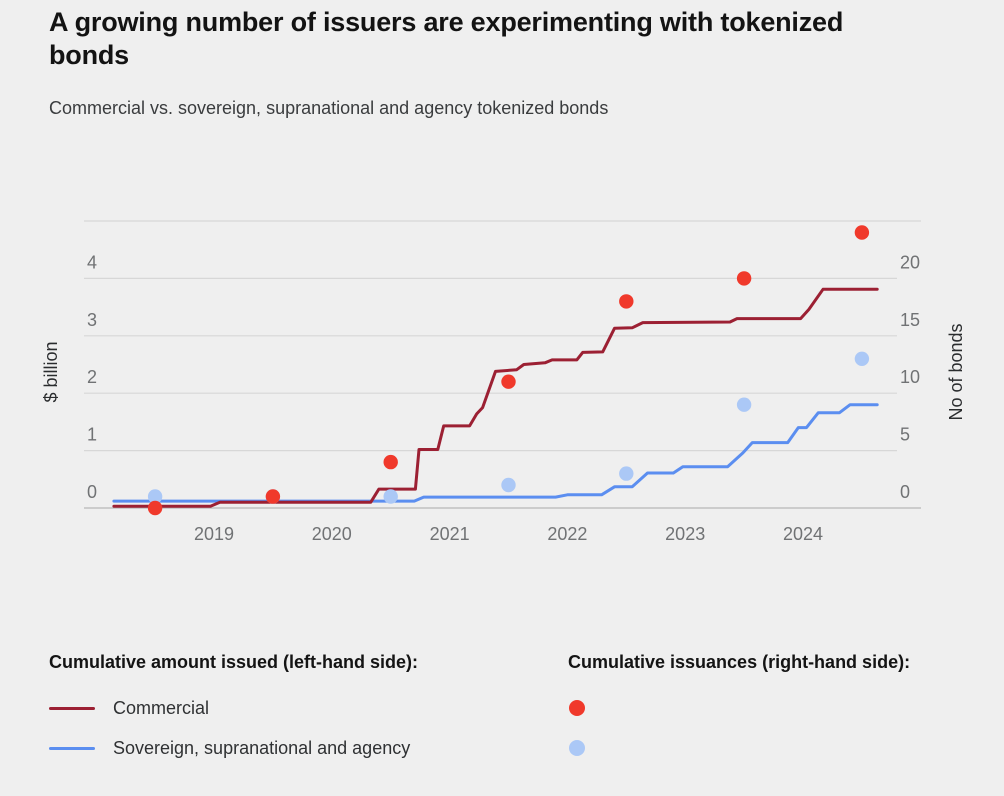  Describe the element at coordinates (51, 371) in the screenshot. I see `left-axis-title: $ billion` at that location.